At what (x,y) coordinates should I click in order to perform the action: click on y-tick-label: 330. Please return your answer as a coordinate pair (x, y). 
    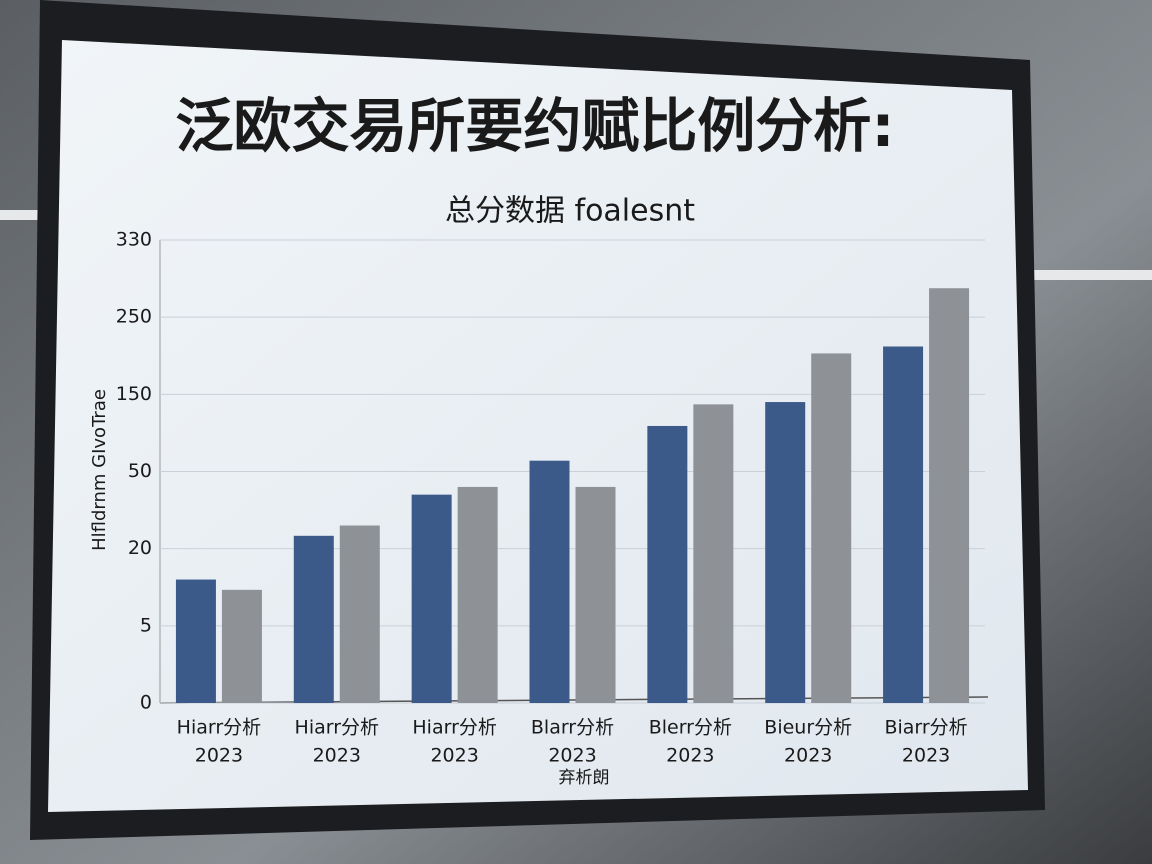
    Looking at the image, I should click on (134, 240).